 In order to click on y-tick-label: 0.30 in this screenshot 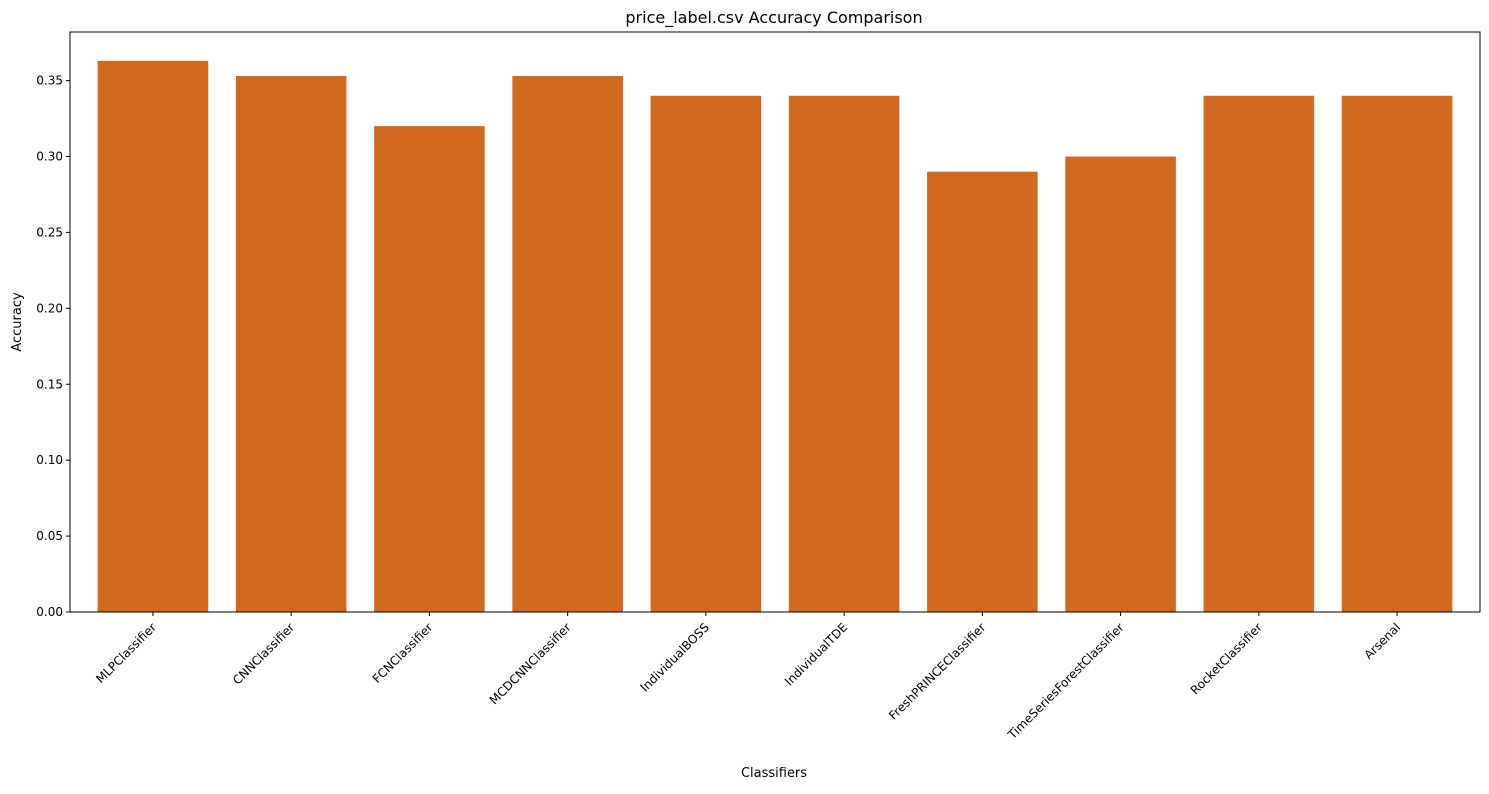, I will do `click(49, 157)`.